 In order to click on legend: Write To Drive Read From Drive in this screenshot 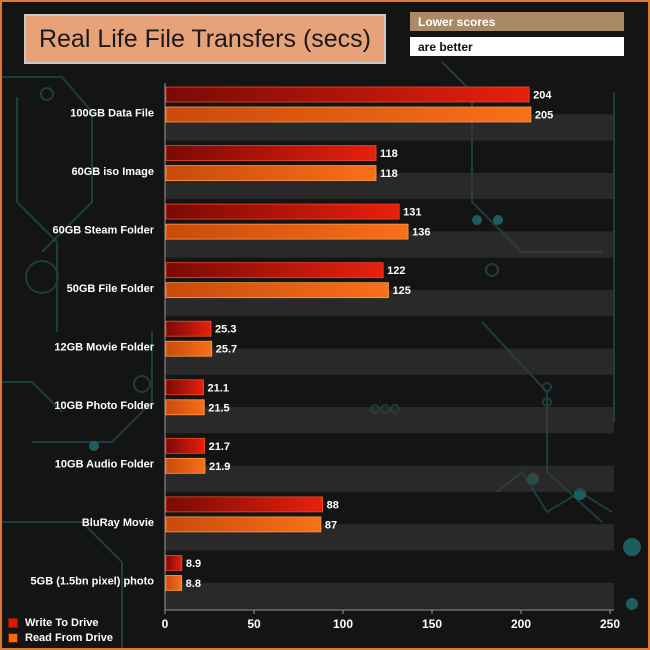, I will do `click(60, 630)`.